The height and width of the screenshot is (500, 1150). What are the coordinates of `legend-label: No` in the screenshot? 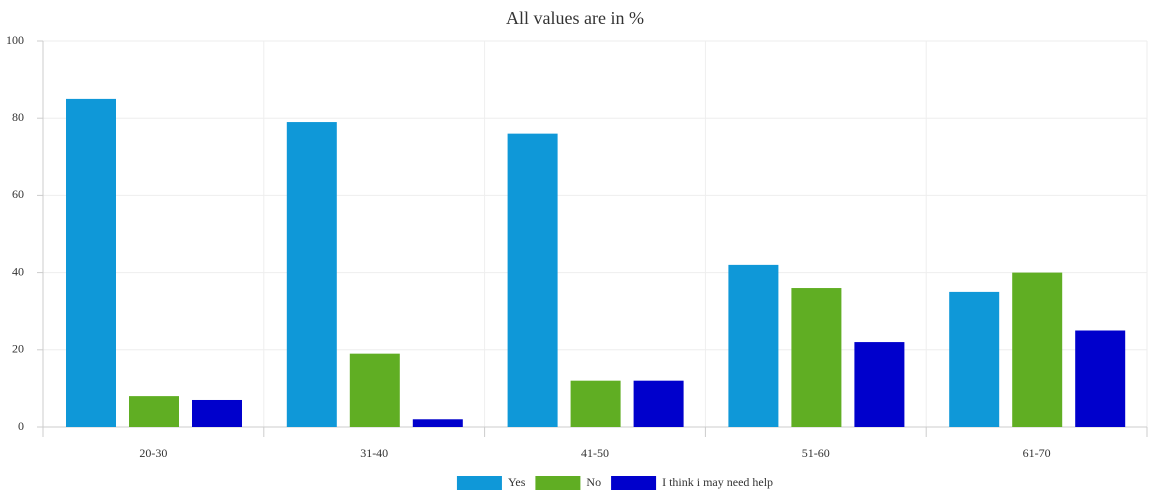 It's located at (593, 482).